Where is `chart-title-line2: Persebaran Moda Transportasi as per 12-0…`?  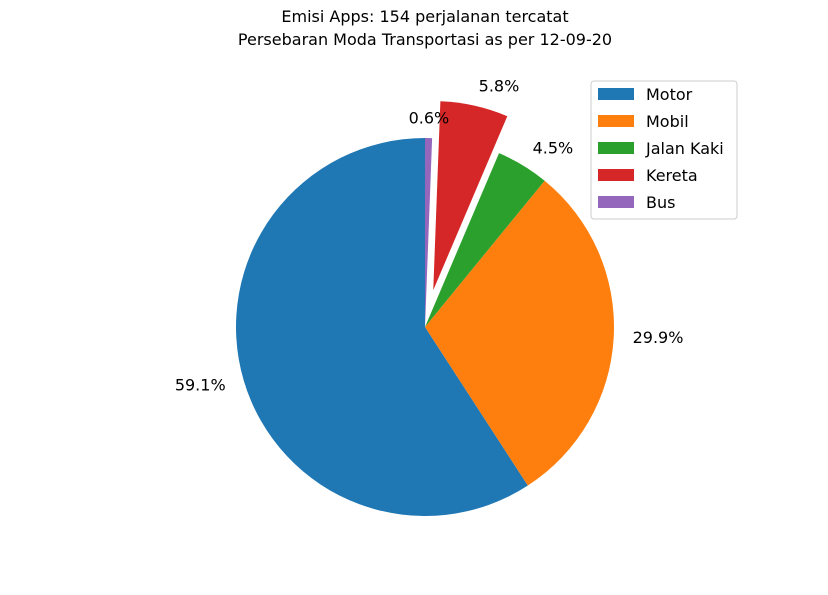 chart-title-line2: Persebaran Moda Transportasi as per 12-0… is located at coordinates (425, 39).